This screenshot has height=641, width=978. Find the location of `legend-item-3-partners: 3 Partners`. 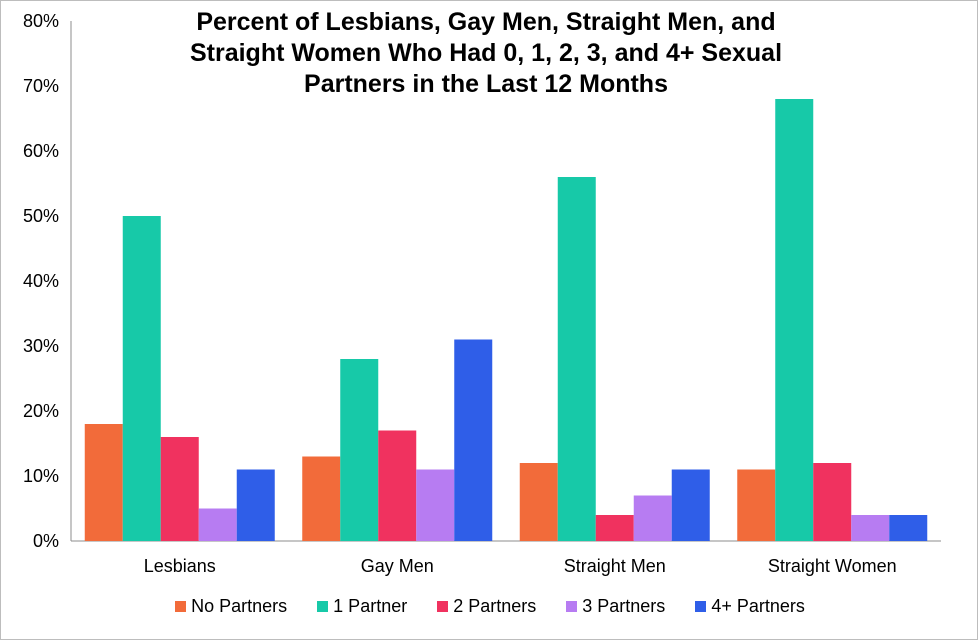

legend-item-3-partners: 3 Partners is located at coordinates (615, 606).